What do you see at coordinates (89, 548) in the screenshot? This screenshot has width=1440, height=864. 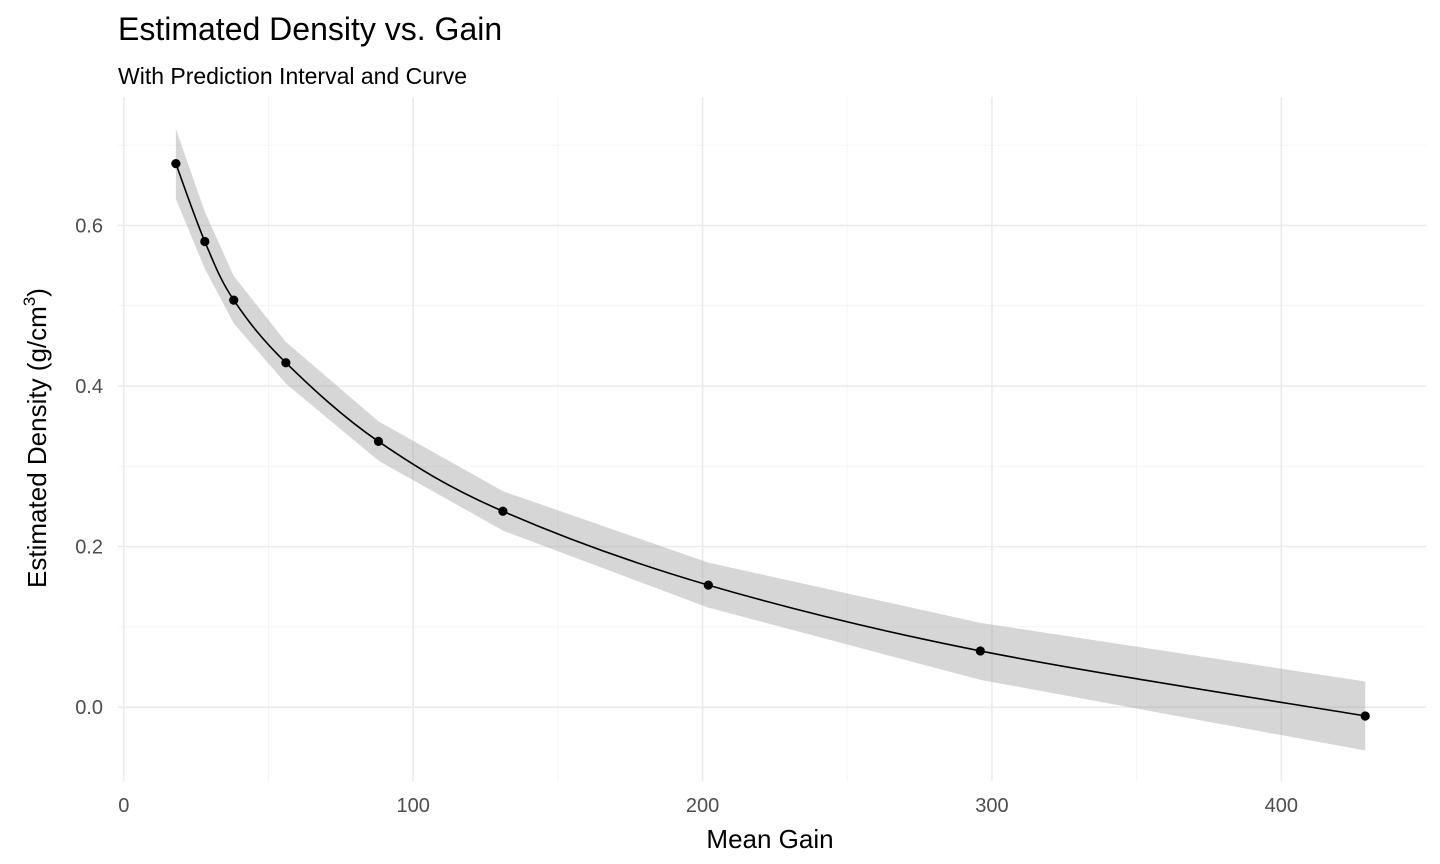 I see `y-tick-label-1: 0.2` at bounding box center [89, 548].